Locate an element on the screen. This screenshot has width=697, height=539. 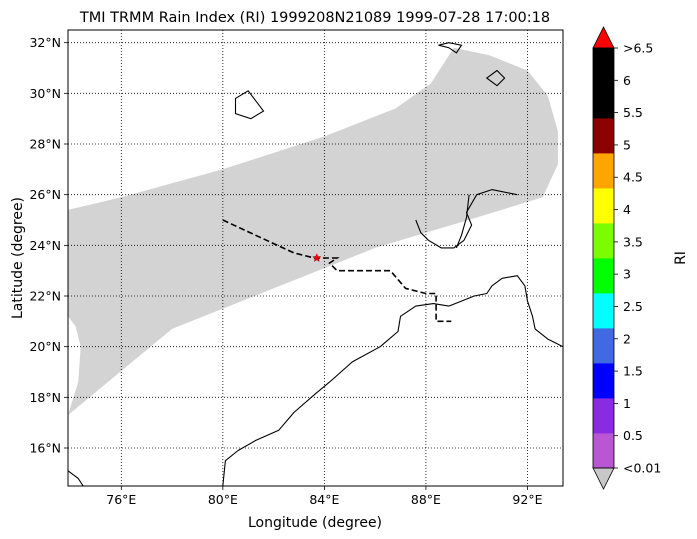
x-axis-ticks: 76°E 80°E 84°E 88°E 92°E is located at coordinates (324, 496).